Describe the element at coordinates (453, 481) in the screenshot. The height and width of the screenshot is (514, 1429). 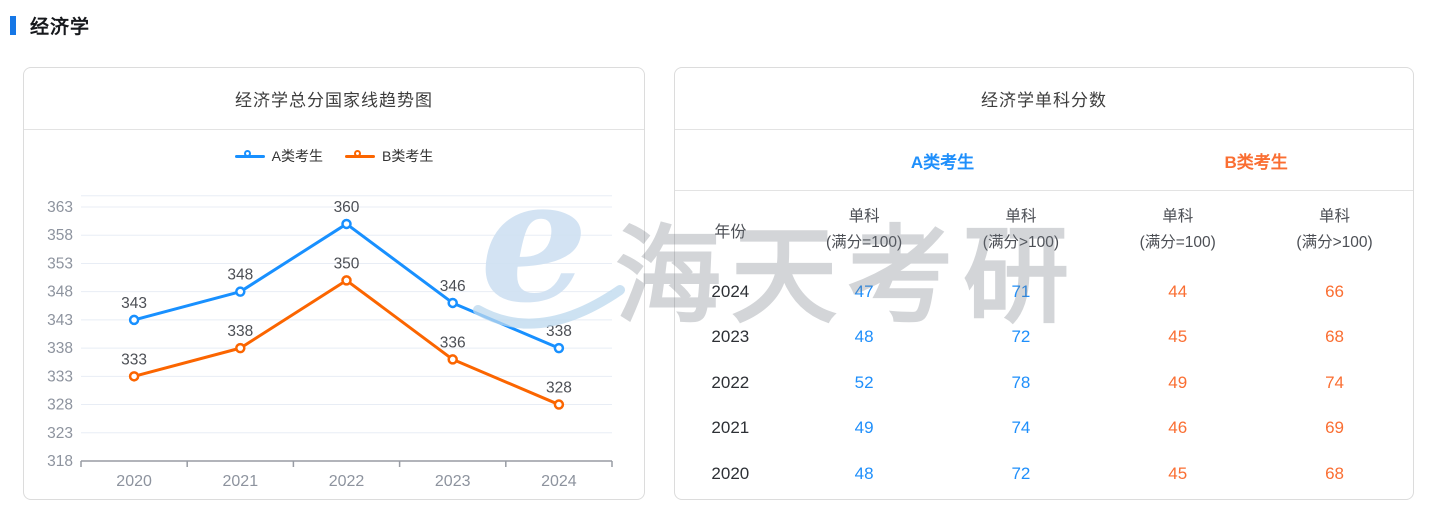
I see `x-axis-tick-label: 2023` at that location.